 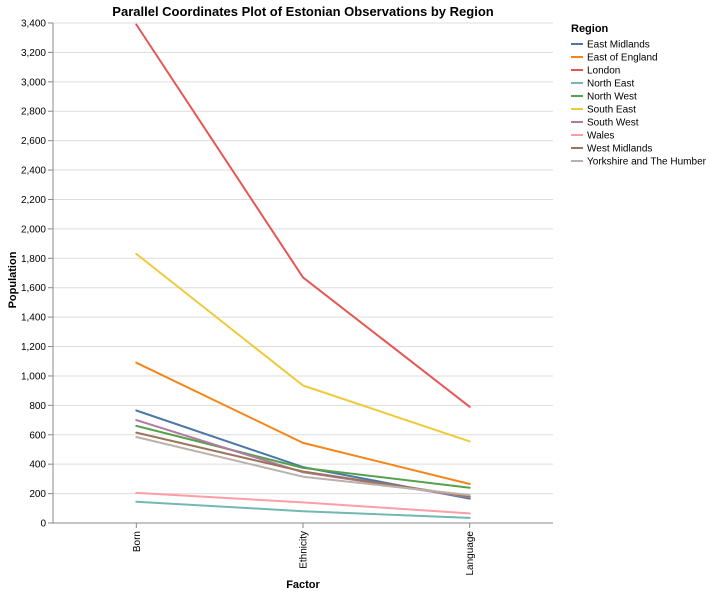 I want to click on x-tick-label: Born, so click(x=137, y=541).